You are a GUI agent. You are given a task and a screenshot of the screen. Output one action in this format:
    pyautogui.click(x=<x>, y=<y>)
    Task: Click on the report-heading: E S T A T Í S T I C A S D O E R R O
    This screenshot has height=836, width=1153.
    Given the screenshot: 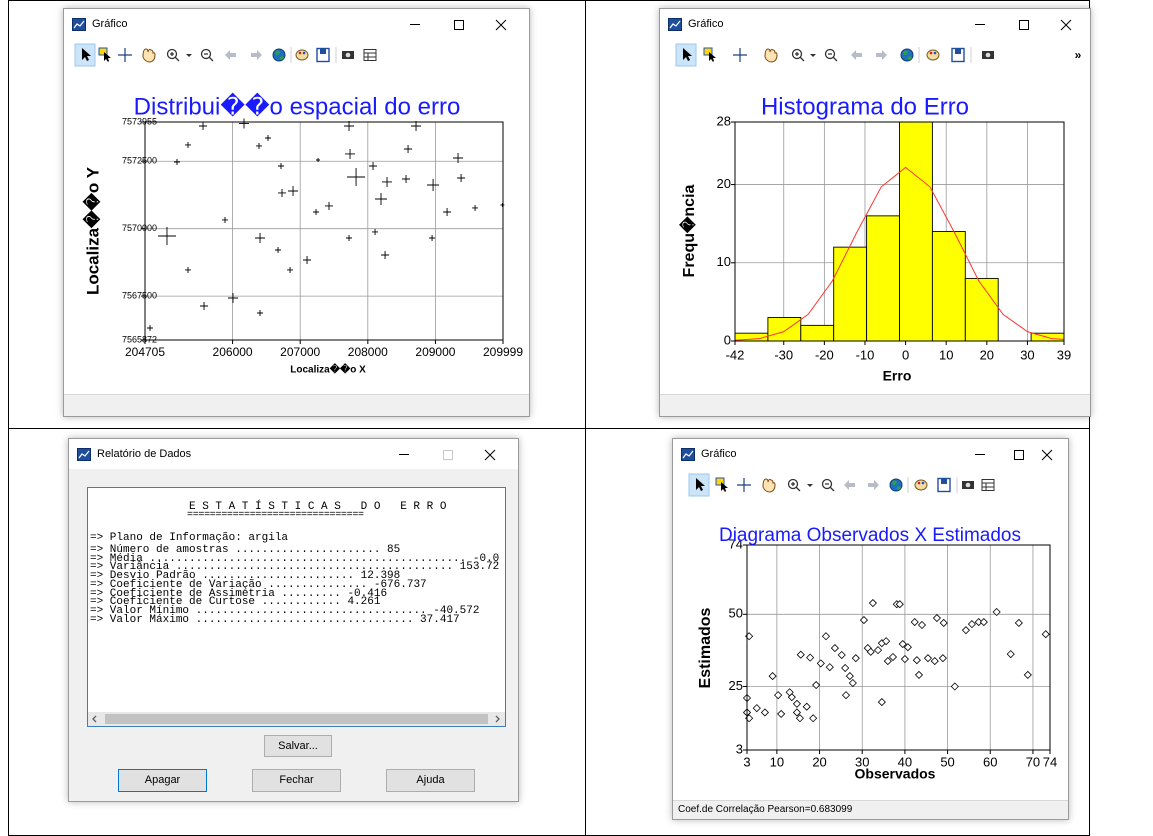 What is the action you would take?
    pyautogui.click(x=318, y=507)
    